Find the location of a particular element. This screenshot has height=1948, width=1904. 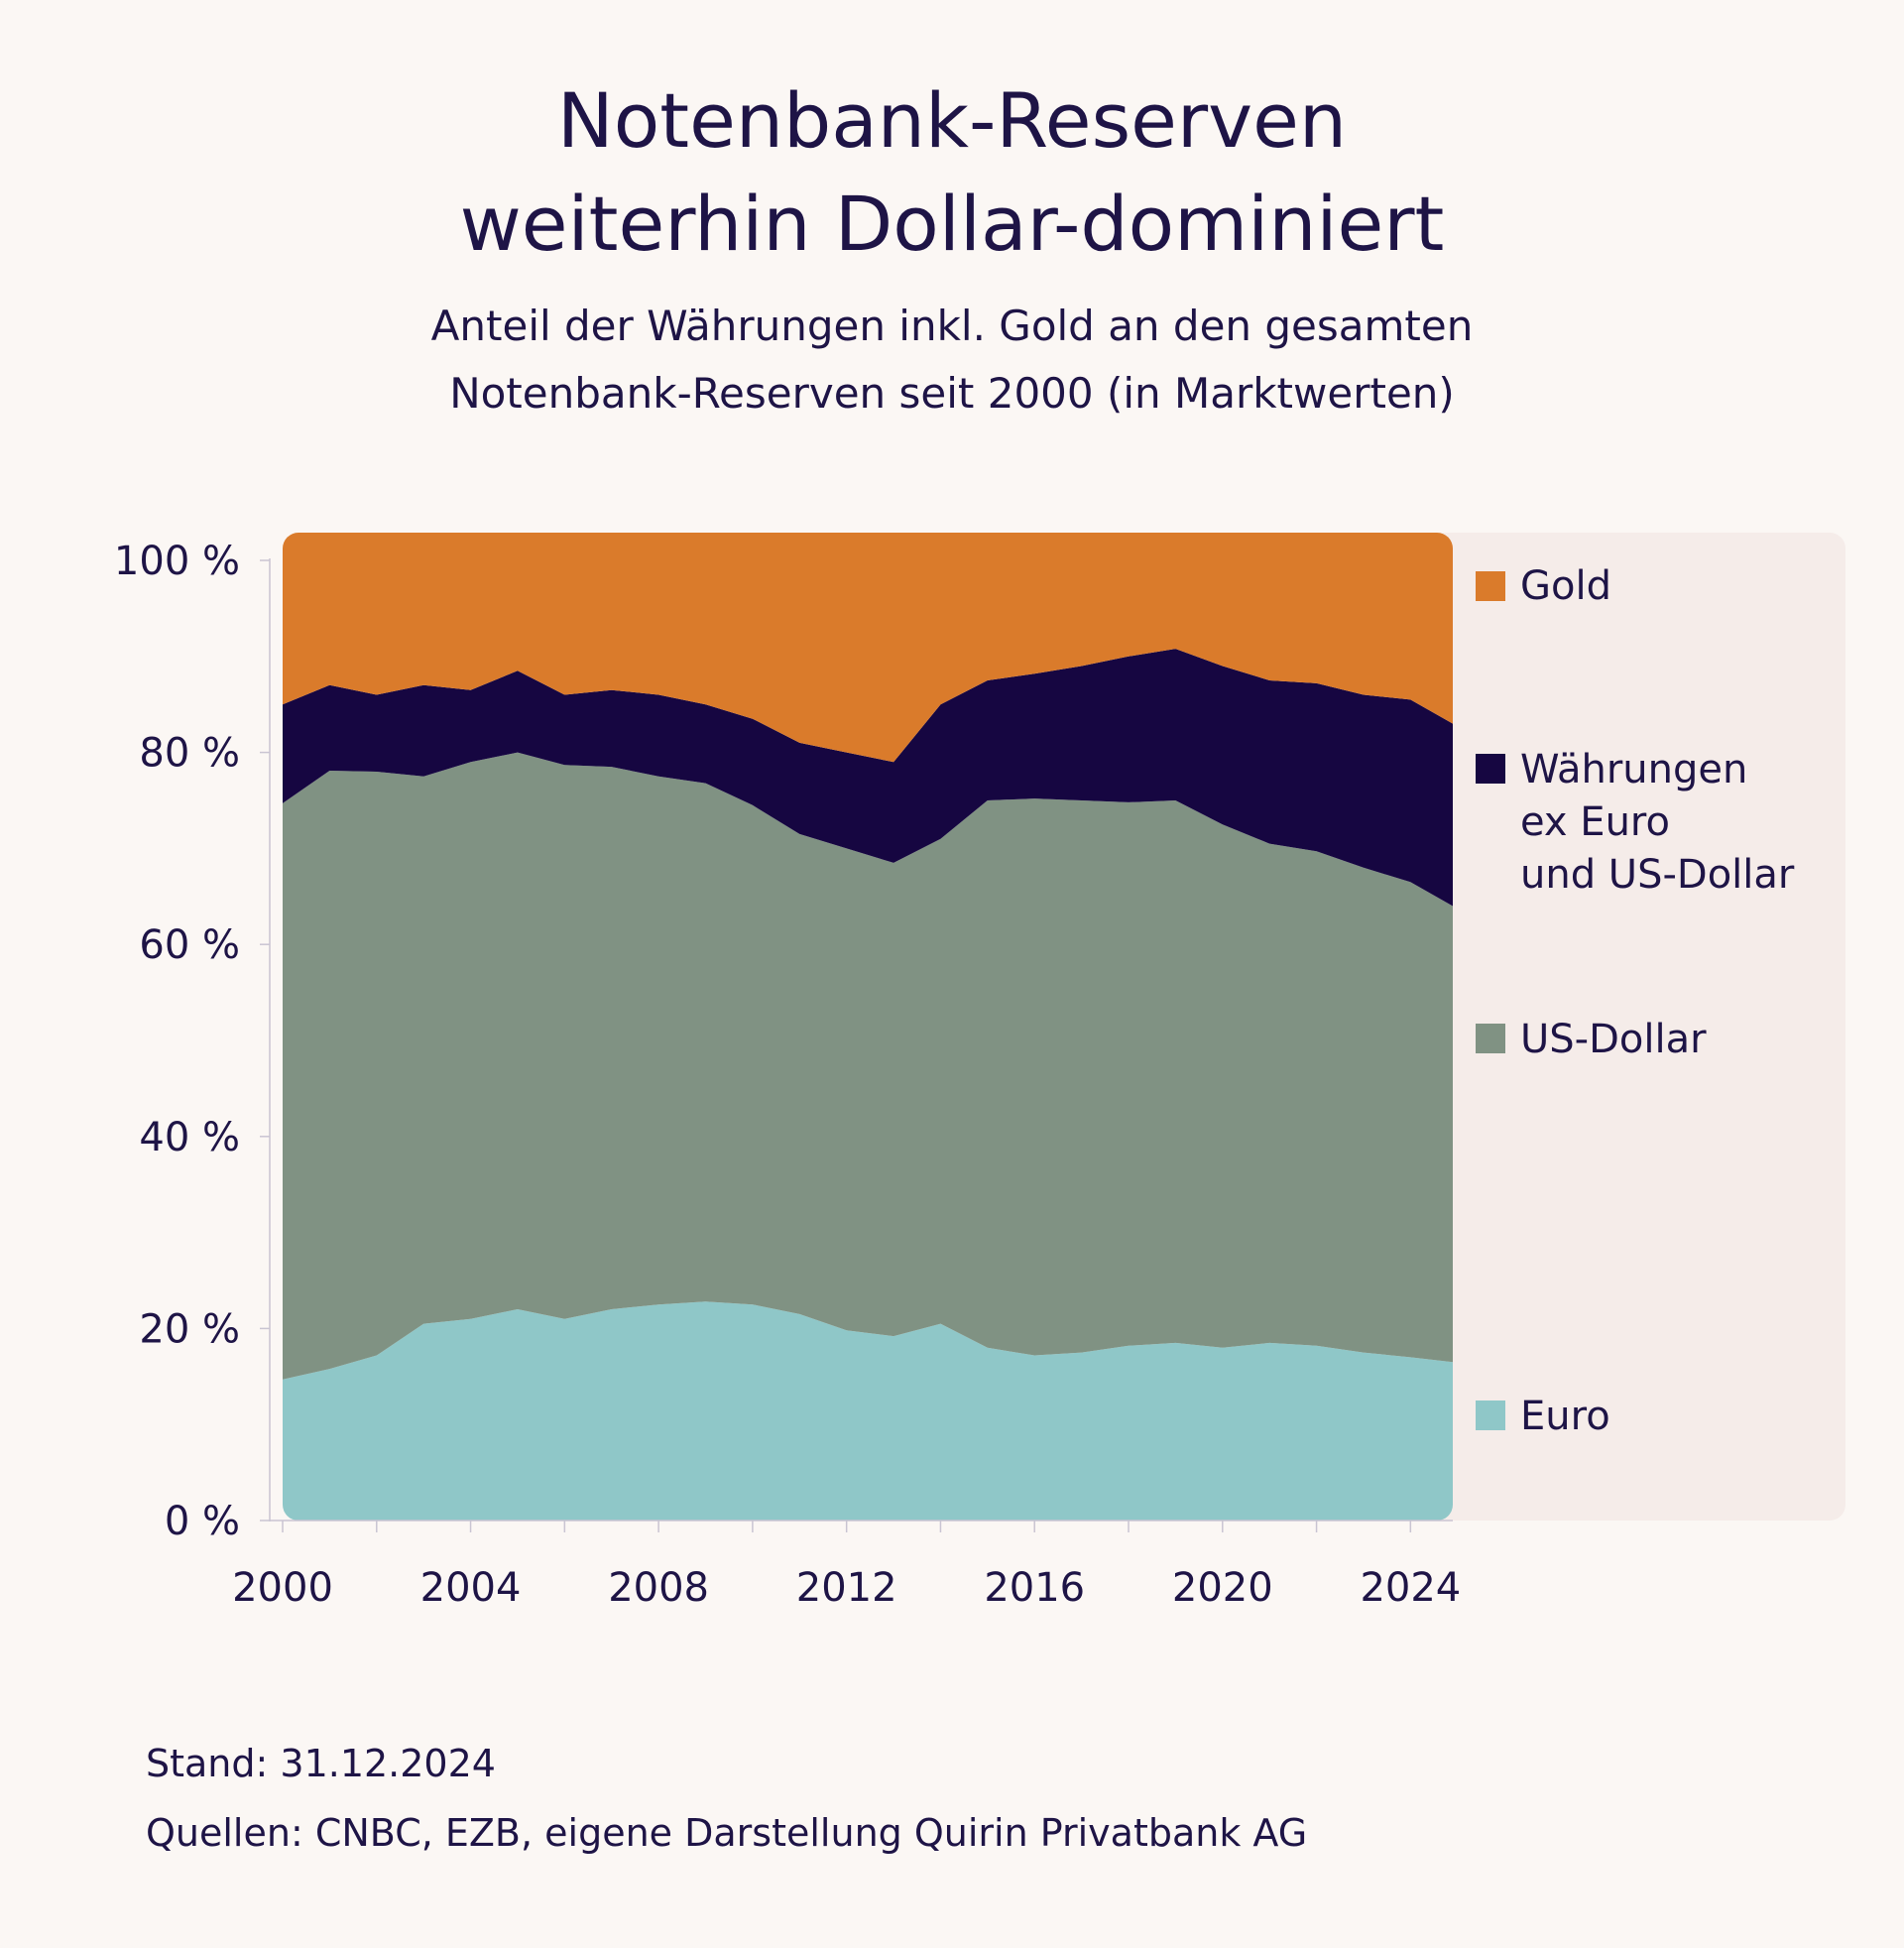

y-tick-label: 20 % is located at coordinates (189, 1329).